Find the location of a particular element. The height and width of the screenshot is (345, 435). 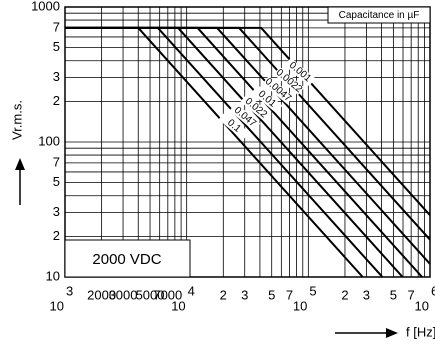

x-axis-label: f [Hz] is located at coordinates (420, 331).